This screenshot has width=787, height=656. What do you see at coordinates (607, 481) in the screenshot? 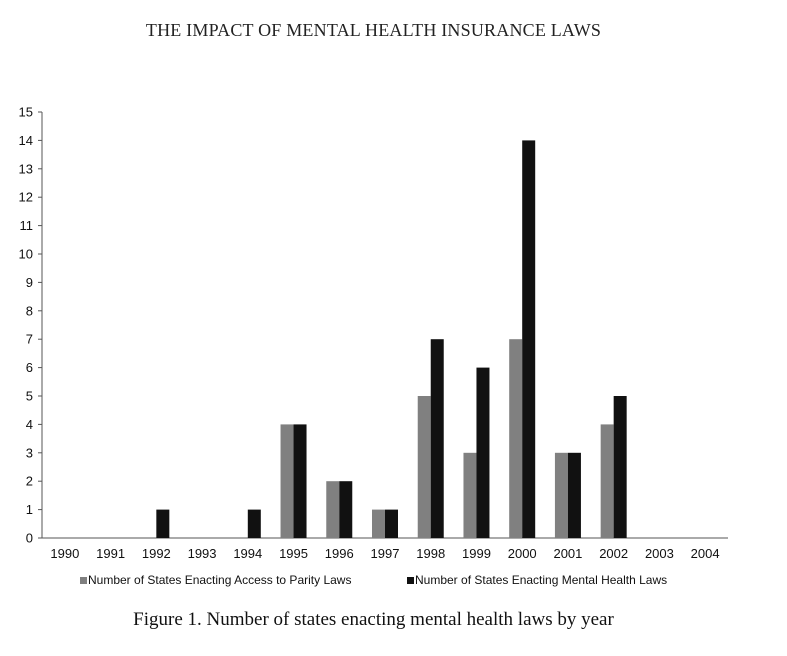
I see `bar-parity-2002` at bounding box center [607, 481].